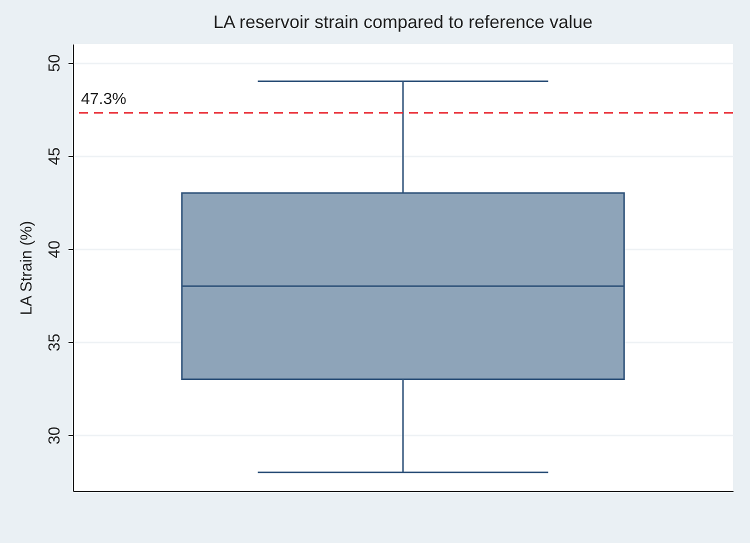  Describe the element at coordinates (55, 435) in the screenshot. I see `y-tick-label: 30` at that location.